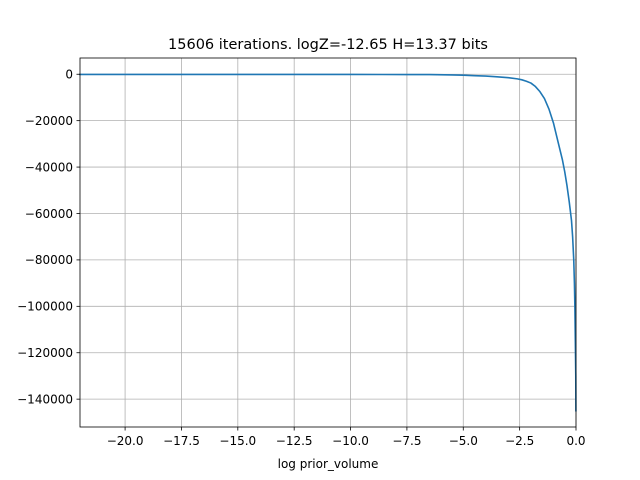 Image resolution: width=640 pixels, height=480 pixels. I want to click on y-tick-label: −140000, so click(45, 399).